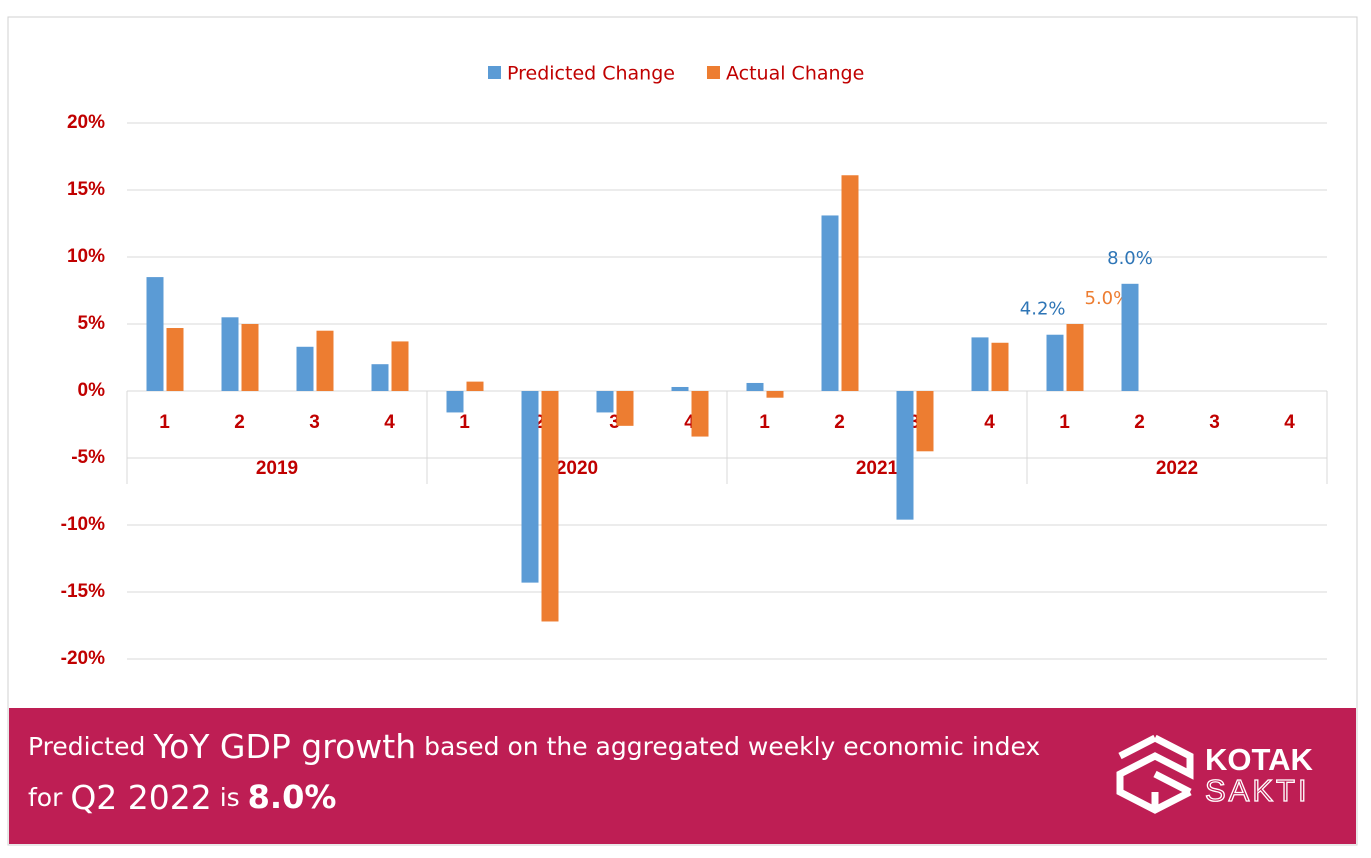  Describe the element at coordinates (86, 256) in the screenshot. I see `y-tick-label: 10%` at that location.